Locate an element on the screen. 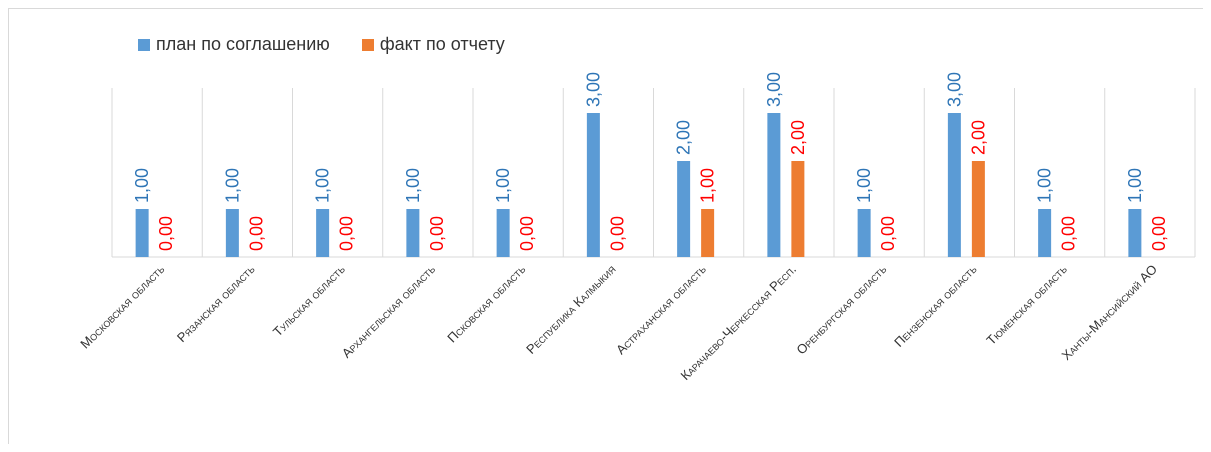 Image resolution: width=1211 pixels, height=452 pixels. data-label-fact: 1,00 is located at coordinates (708, 185).